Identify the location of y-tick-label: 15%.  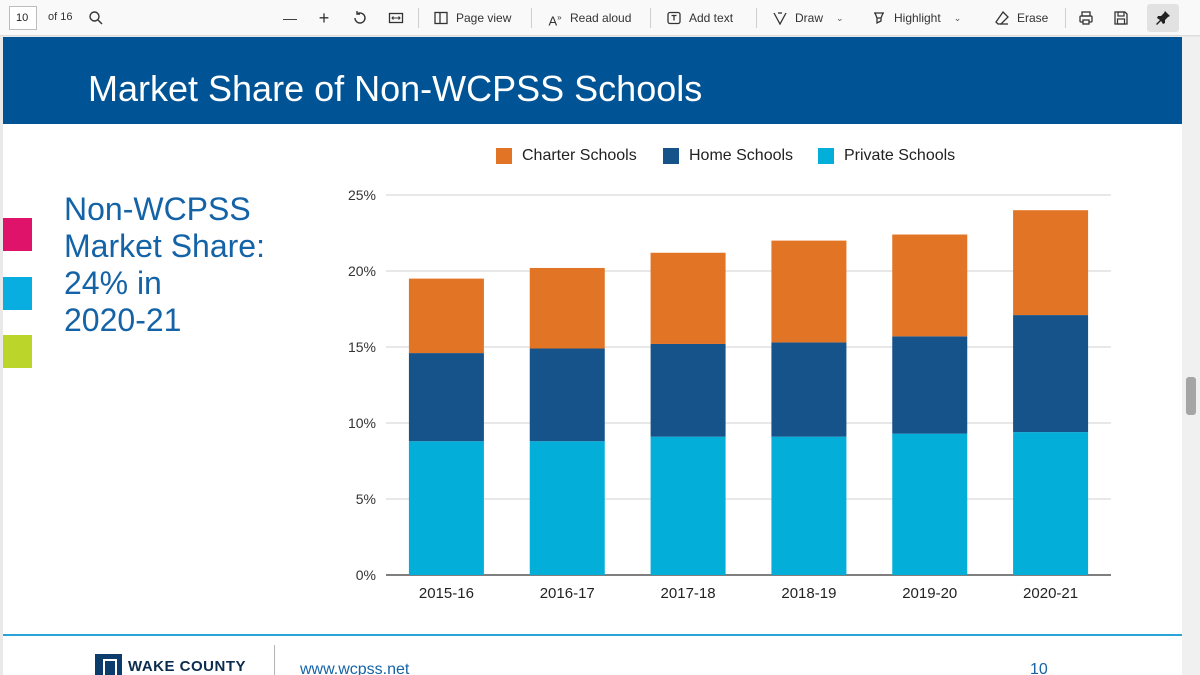
(362, 347).